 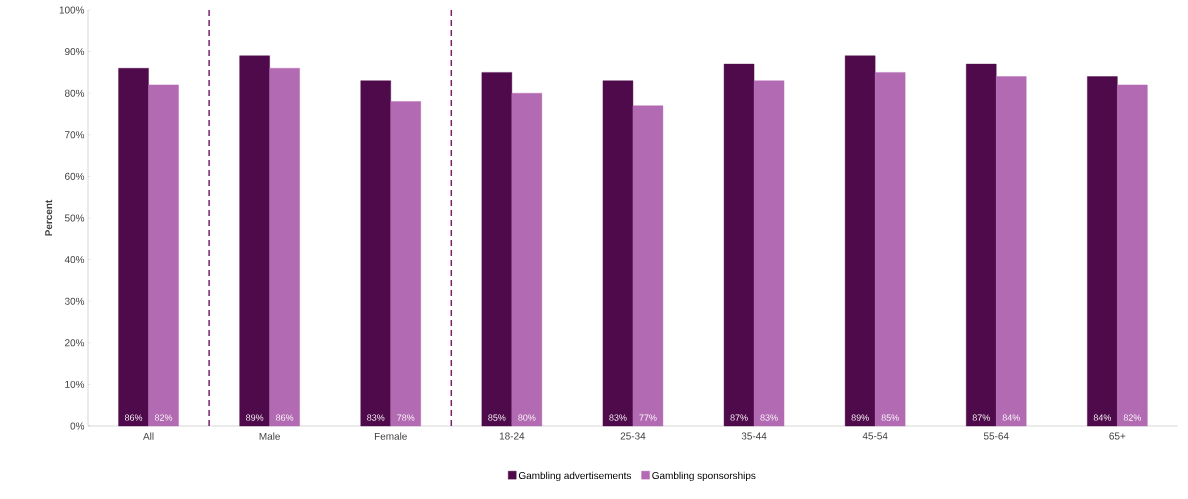 What do you see at coordinates (74, 93) in the screenshot?
I see `y-tick-label: 80%` at bounding box center [74, 93].